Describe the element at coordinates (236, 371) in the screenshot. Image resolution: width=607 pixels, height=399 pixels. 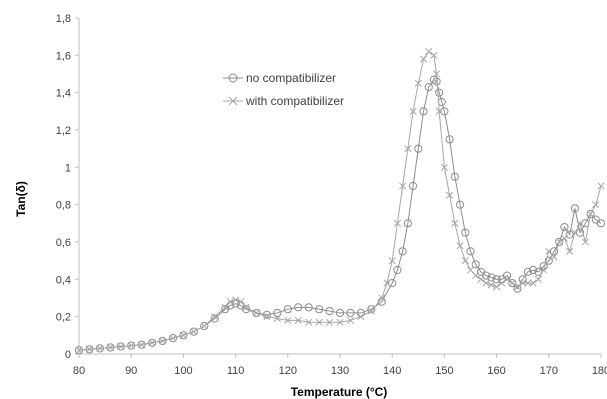
I see `x-tick-label: 110` at that location.